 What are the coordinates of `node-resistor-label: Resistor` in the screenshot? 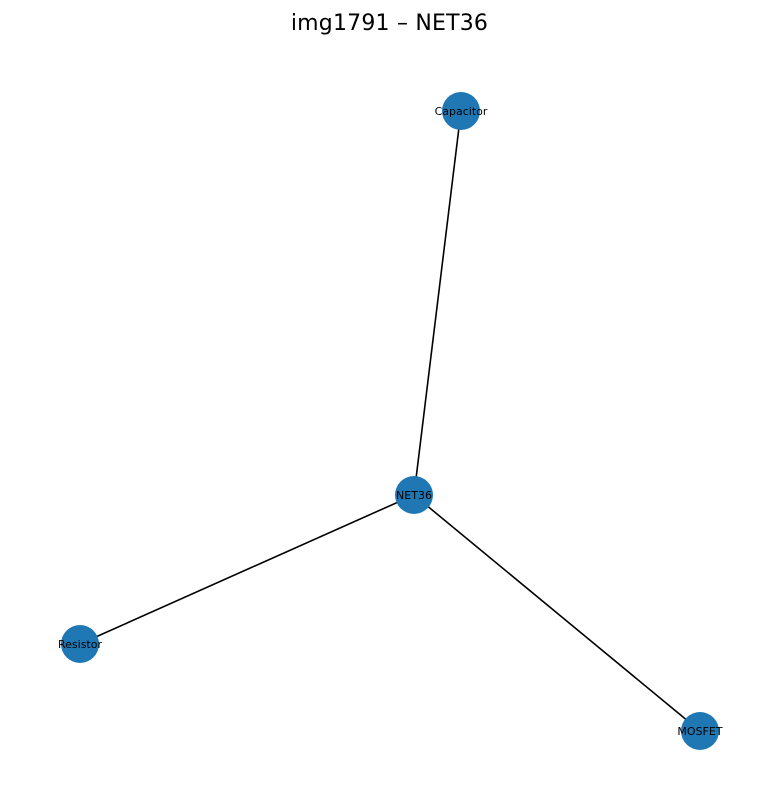 It's located at (80, 644).